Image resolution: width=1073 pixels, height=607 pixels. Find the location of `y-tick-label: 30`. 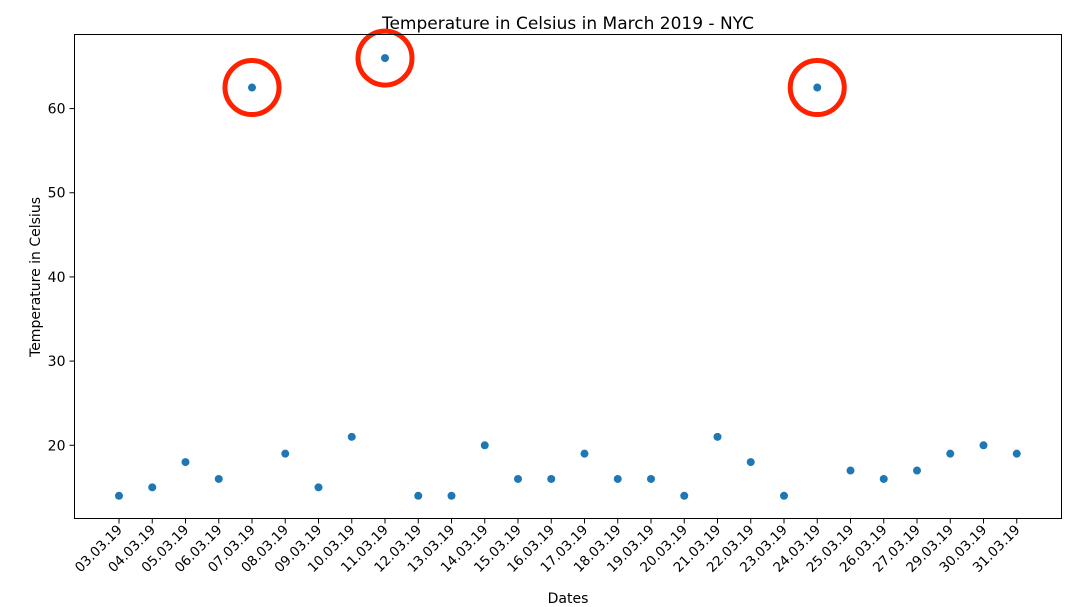

y-tick-label: 30 is located at coordinates (57, 362).